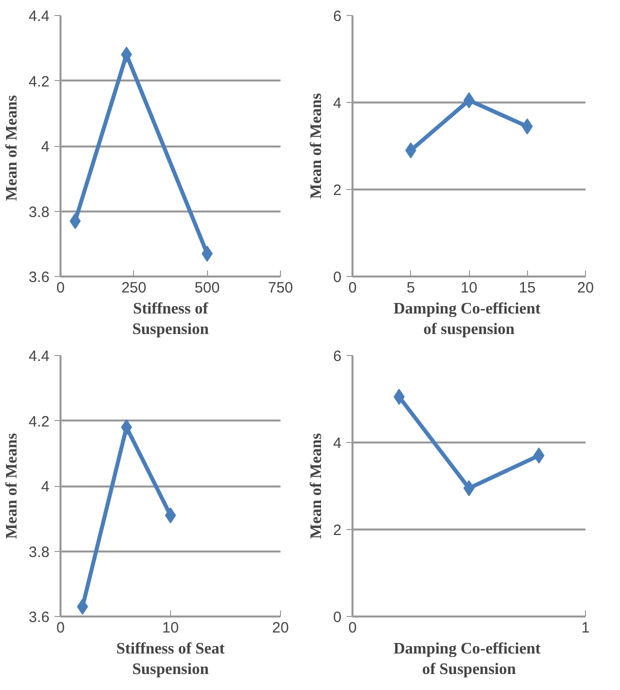 Image resolution: width=620 pixels, height=690 pixels. I want to click on x-axis-title: Stiffness of Seat Suspension, so click(171, 659).